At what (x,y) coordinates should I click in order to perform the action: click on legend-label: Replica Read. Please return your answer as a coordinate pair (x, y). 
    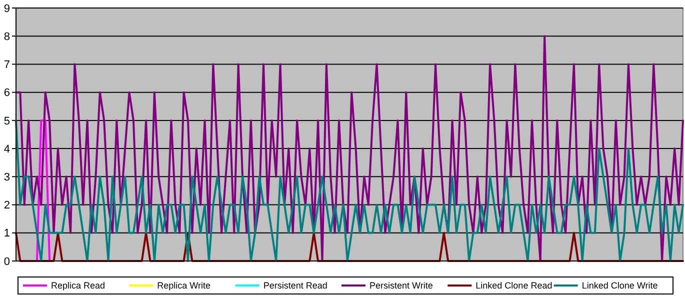
    Looking at the image, I should click on (78, 285).